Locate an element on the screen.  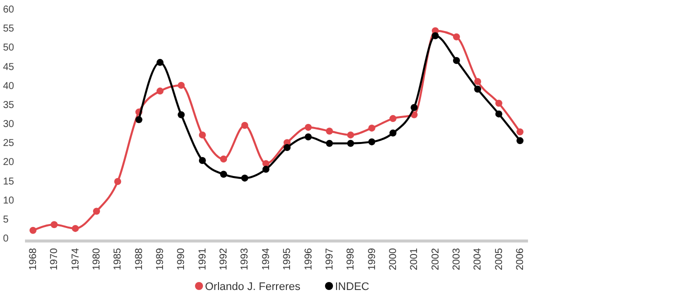
x-tick-label: 2002 is located at coordinates (436, 259).